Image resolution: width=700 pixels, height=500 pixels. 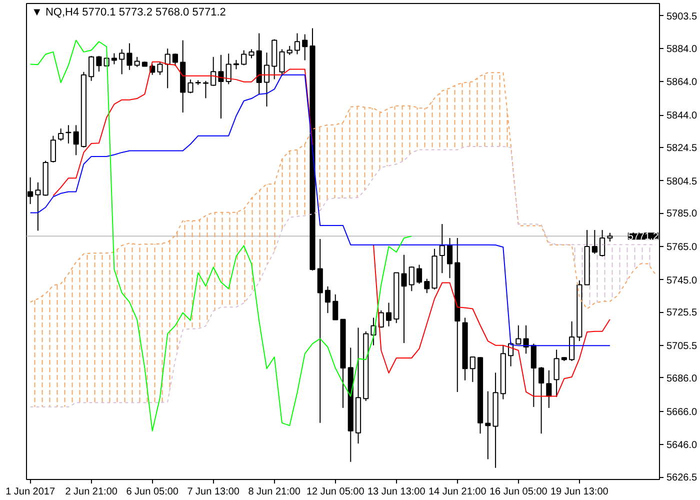 What do you see at coordinates (682, 313) in the screenshot?
I see `y-tick-label: 5725.5` at bounding box center [682, 313].